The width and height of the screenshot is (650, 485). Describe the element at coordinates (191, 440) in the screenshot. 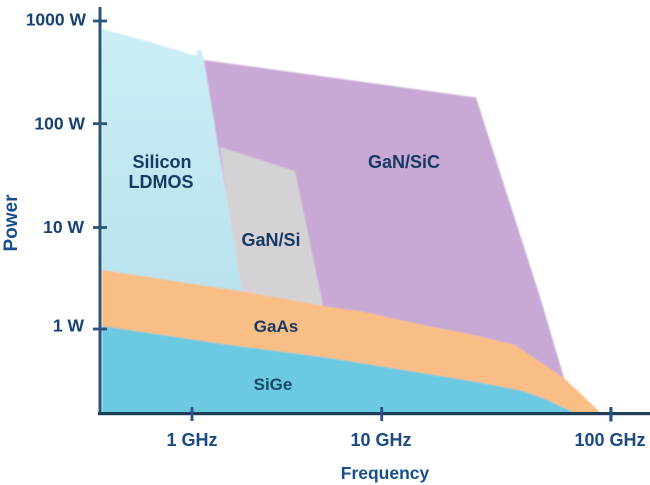

I see `svg-text: 1 GHz` at that location.